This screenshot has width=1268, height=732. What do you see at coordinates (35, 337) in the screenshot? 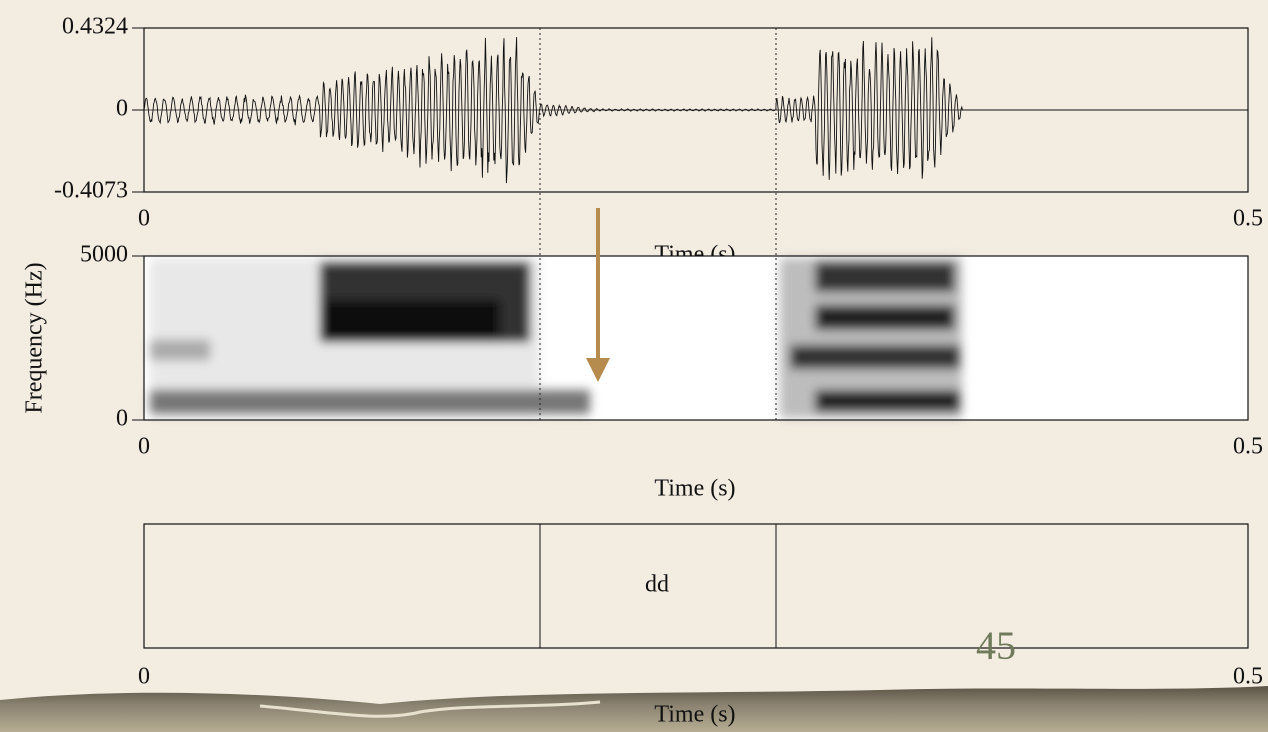
I see `y-axis-label: Frequency (Hz)` at bounding box center [35, 337].